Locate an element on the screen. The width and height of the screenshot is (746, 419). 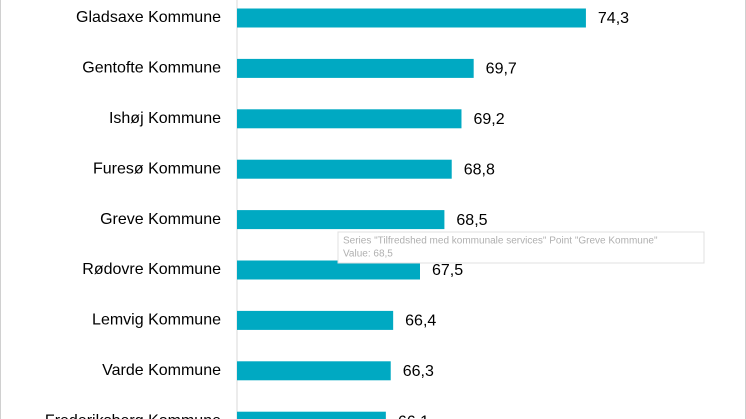
data-label: 67,5 is located at coordinates (447, 270).